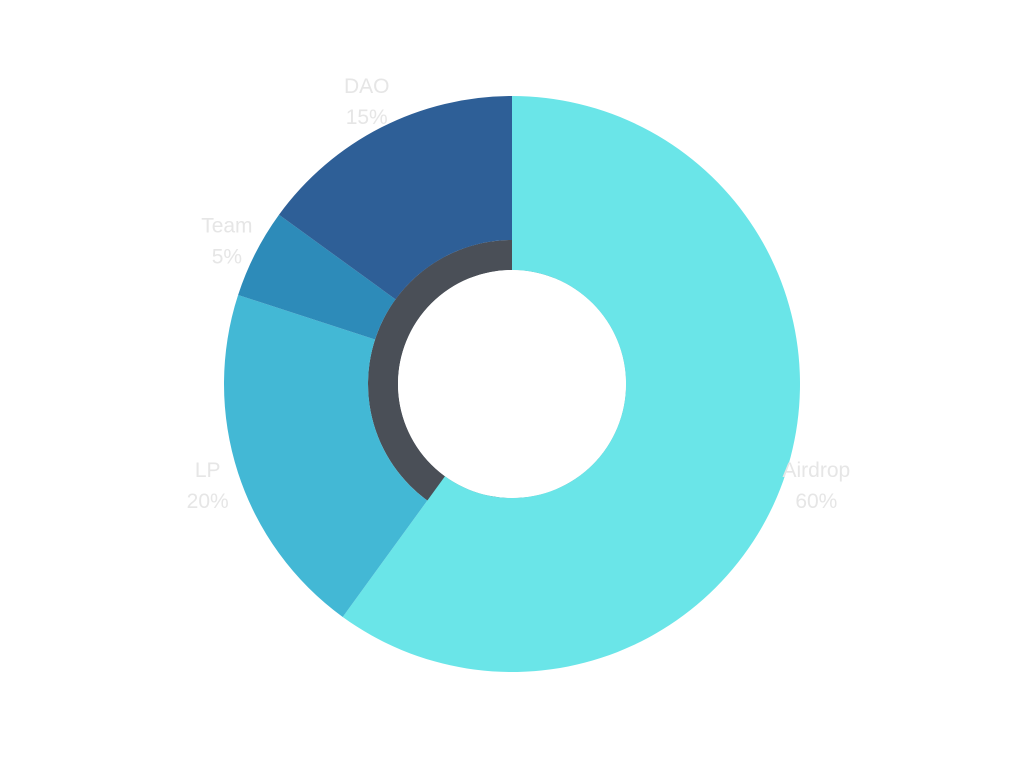 Image resolution: width=1024 pixels, height=768 pixels. What do you see at coordinates (317, 277) in the screenshot?
I see `slice-team` at bounding box center [317, 277].